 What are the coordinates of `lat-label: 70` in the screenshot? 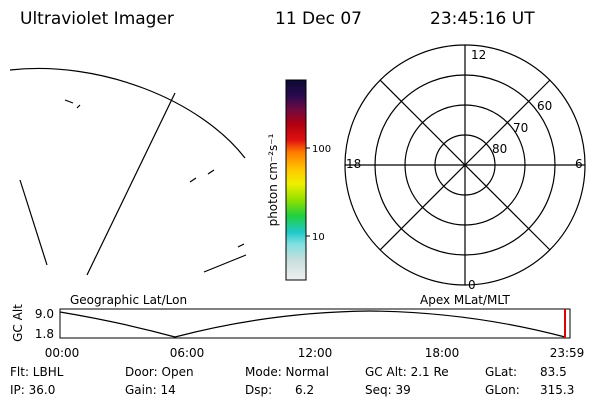 It's located at (520, 128).